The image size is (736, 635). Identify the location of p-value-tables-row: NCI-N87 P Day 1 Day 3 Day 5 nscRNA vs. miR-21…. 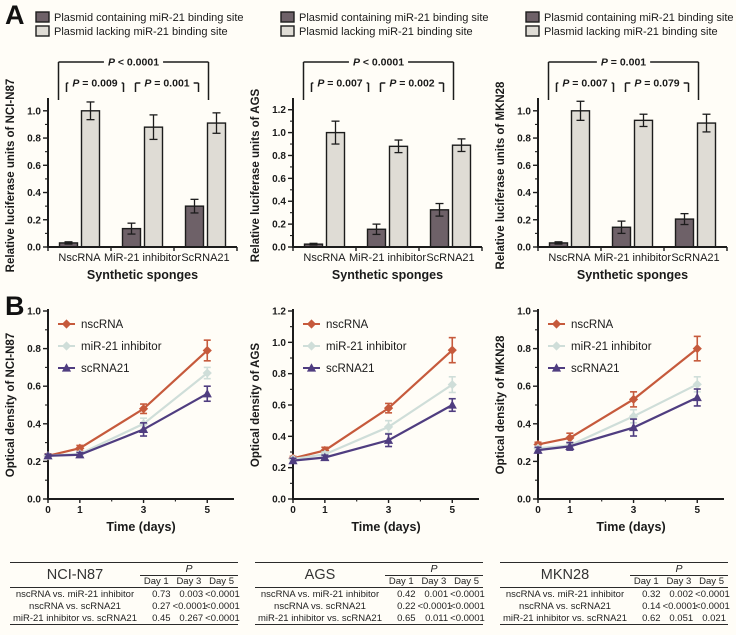
(368, 589).